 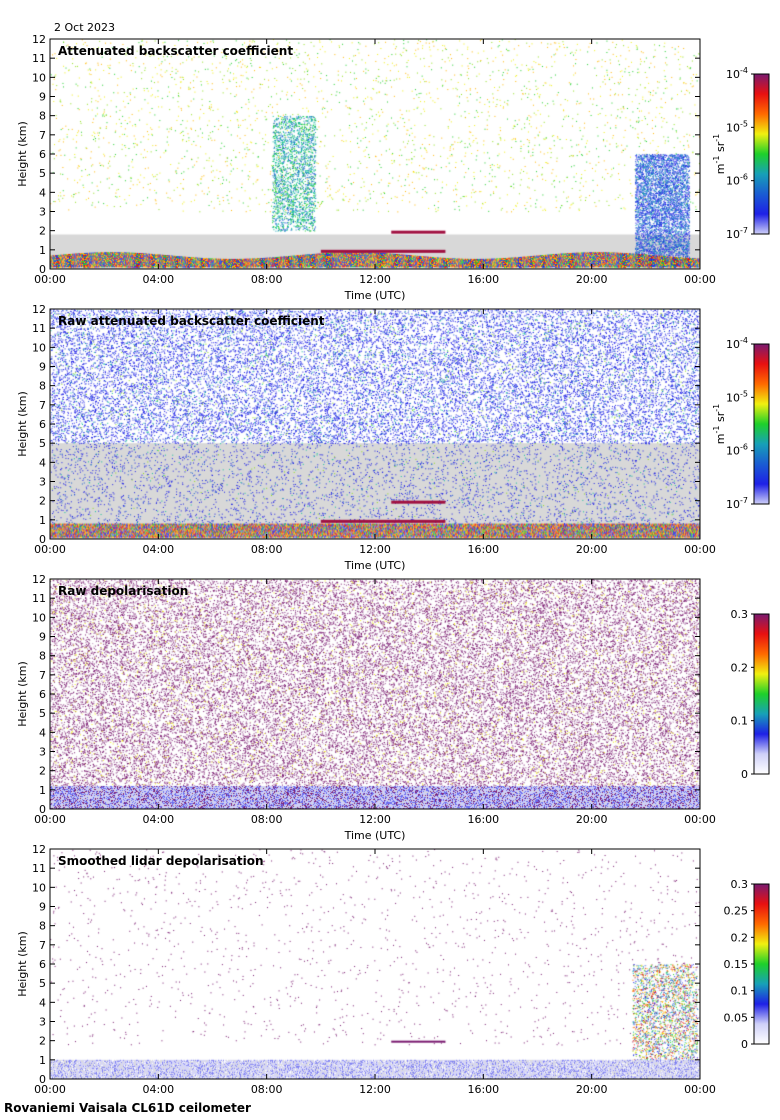 What do you see at coordinates (127, 1108) in the screenshot?
I see `instrument-label: Rovaniemi Vaisala CL61D ceilometer` at bounding box center [127, 1108].